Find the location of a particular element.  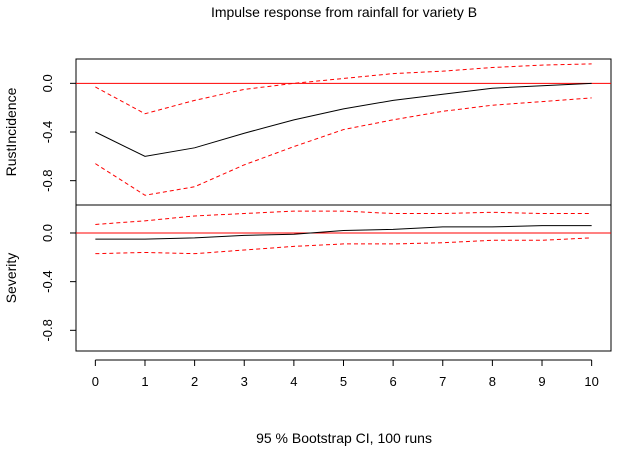

x-tick-label: 6 is located at coordinates (393, 381).